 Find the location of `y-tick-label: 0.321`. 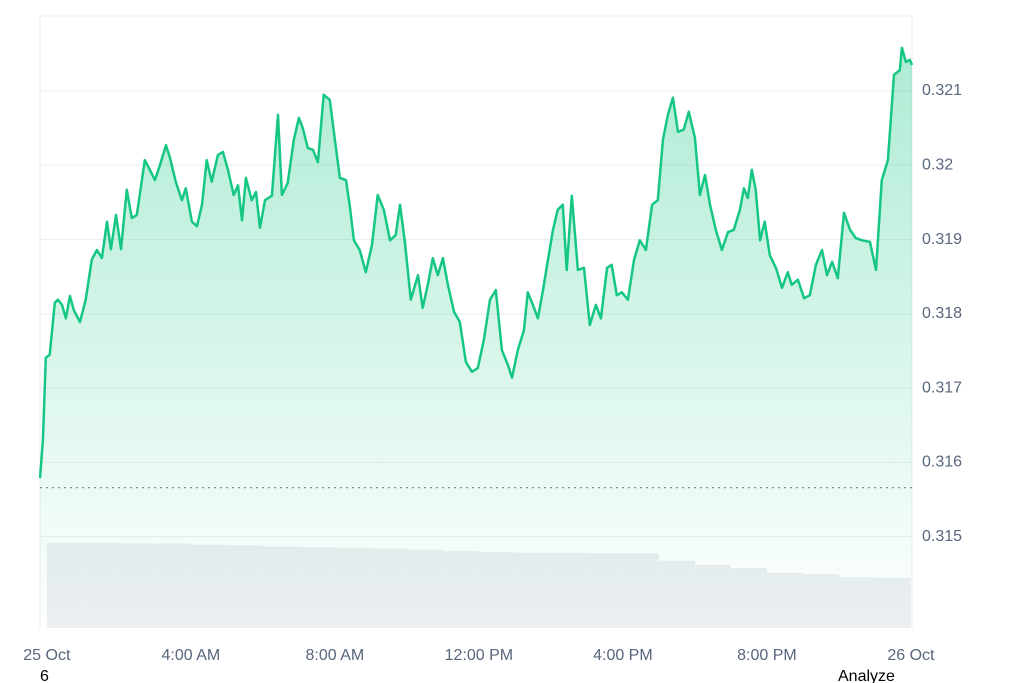

y-tick-label: 0.321 is located at coordinates (942, 90).